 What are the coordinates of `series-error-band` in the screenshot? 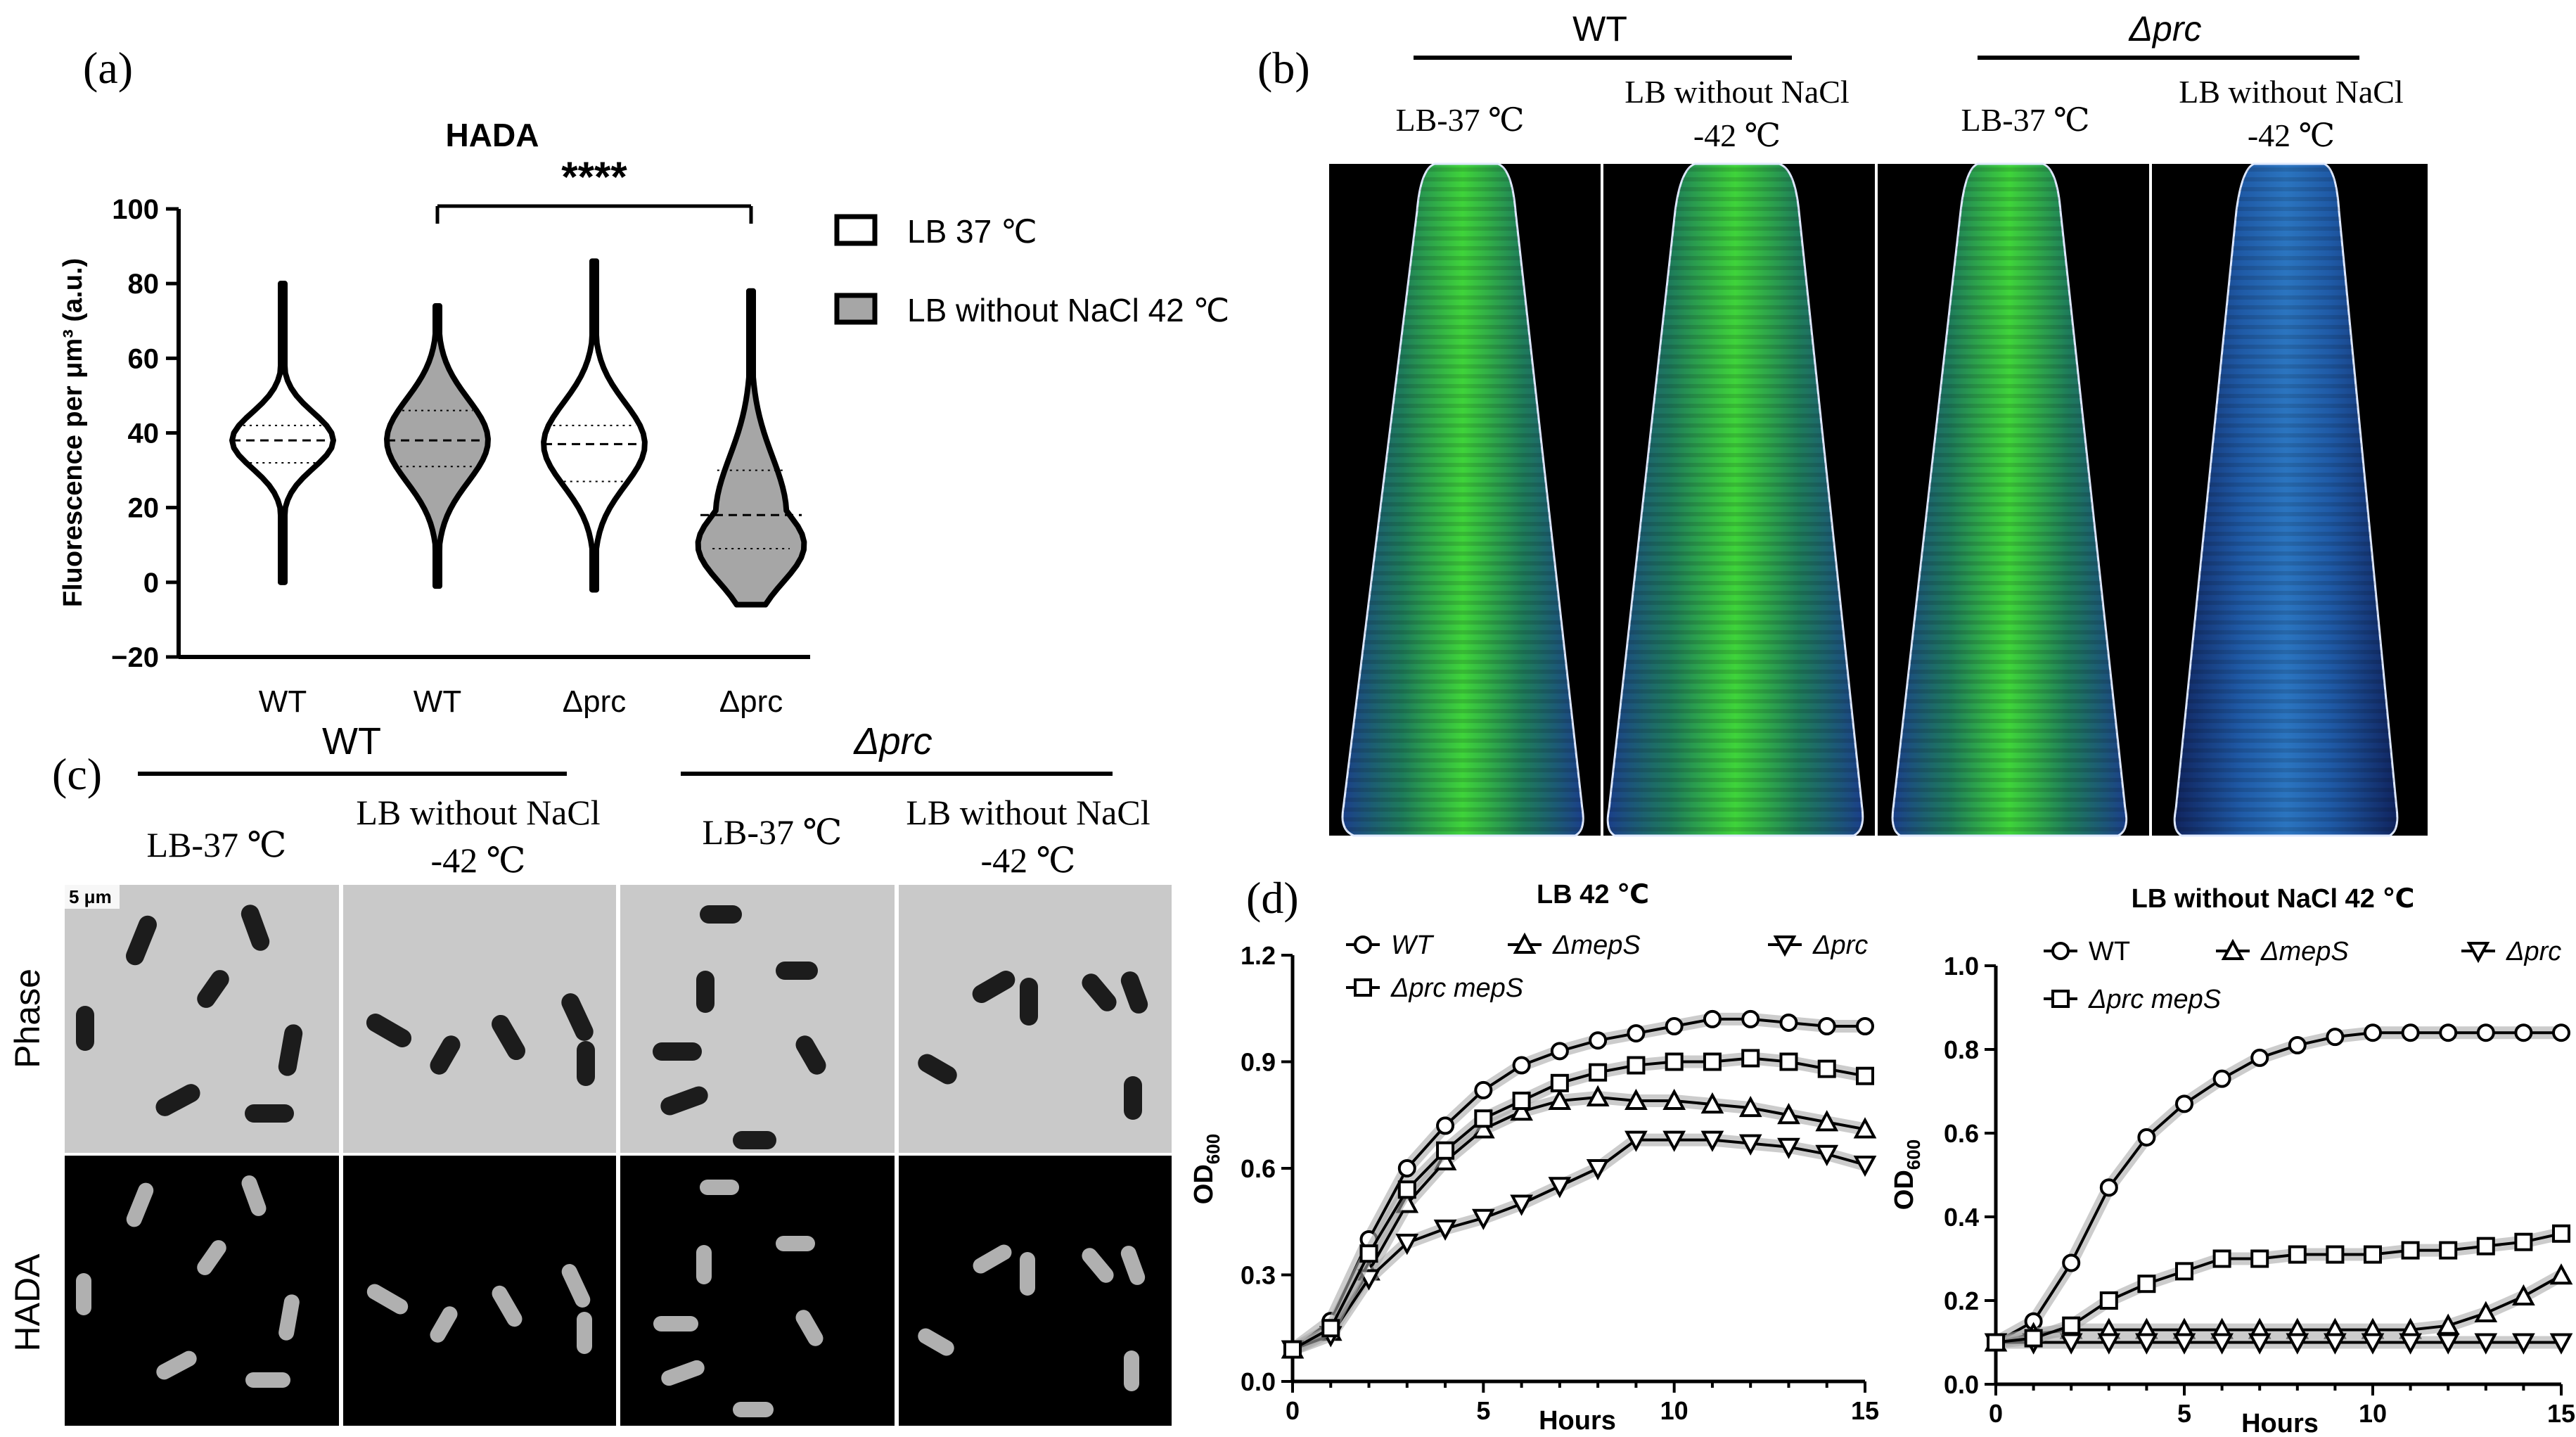 It's located at (2279, 1309).